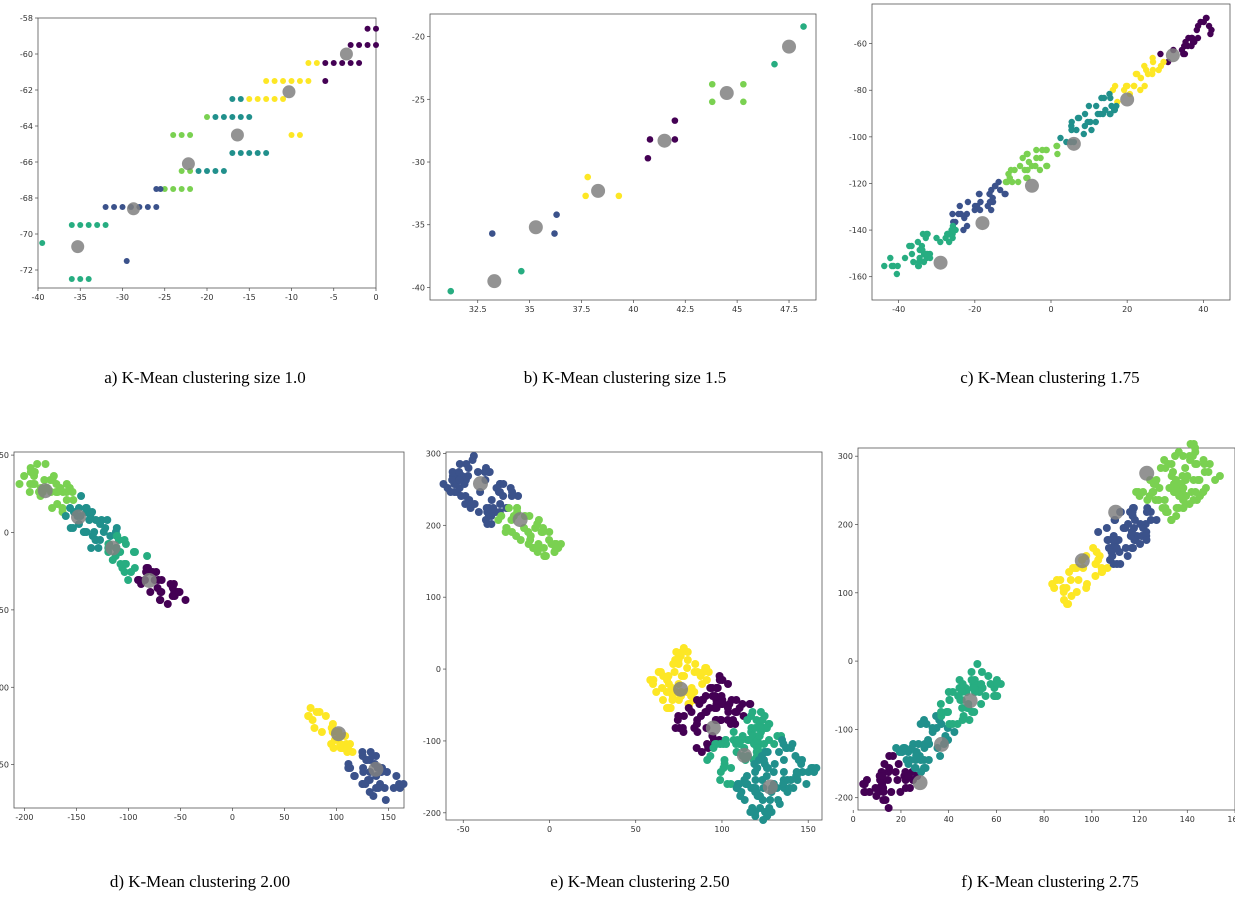 This screenshot has height=903, width=1235. What do you see at coordinates (1034, 166) in the screenshot?
I see `chart-panel-c: -40 -20 0 20 40 -160 -140 -120 -100 -80 -60` at bounding box center [1034, 166].